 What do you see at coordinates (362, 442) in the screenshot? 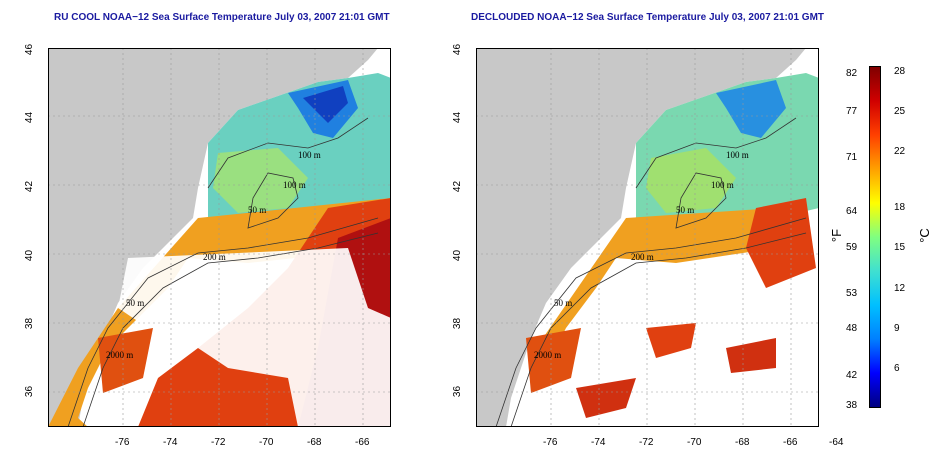
I see `lon-tick-left-66: -66` at bounding box center [362, 442].